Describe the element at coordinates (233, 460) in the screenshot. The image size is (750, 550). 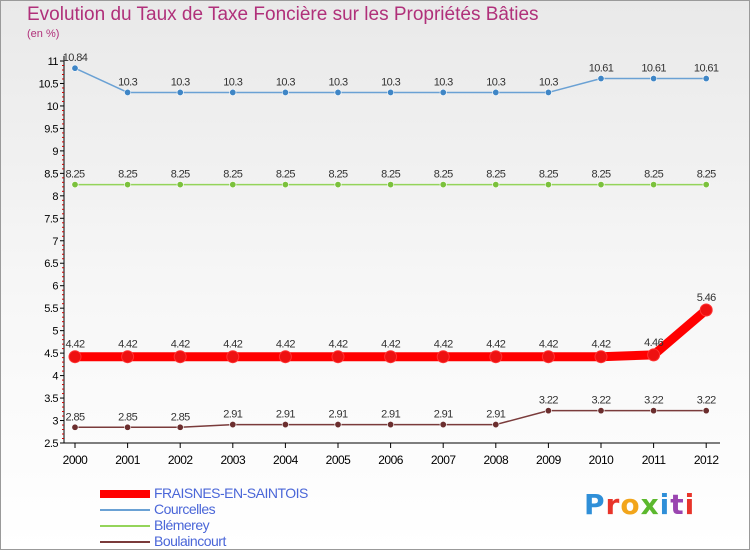
I see `x-tick-label: 2003` at that location.